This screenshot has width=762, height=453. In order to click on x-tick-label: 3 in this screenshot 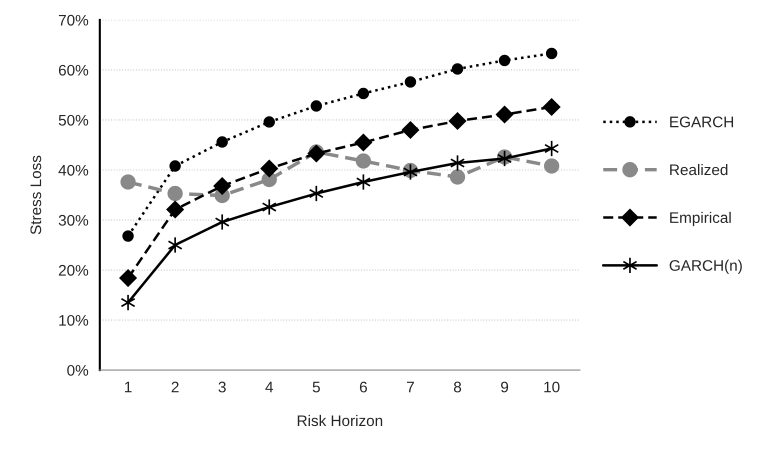, I will do `click(222, 387)`.